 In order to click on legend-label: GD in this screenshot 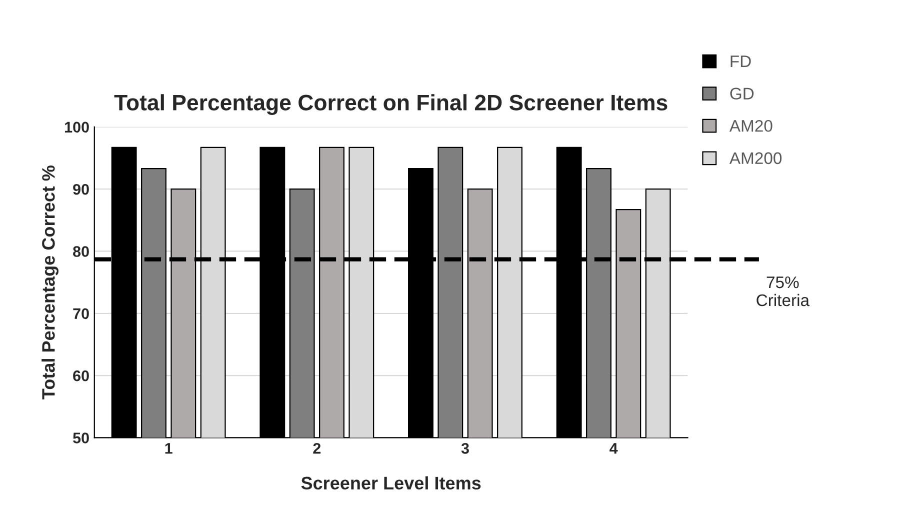, I will do `click(742, 94)`.